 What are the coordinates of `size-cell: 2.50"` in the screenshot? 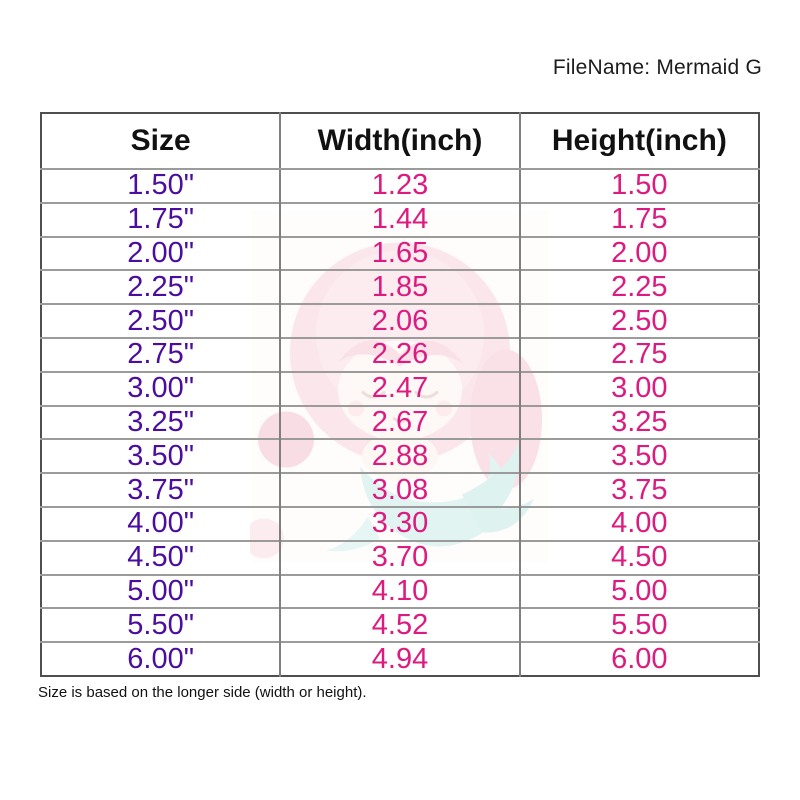 It's located at (161, 320).